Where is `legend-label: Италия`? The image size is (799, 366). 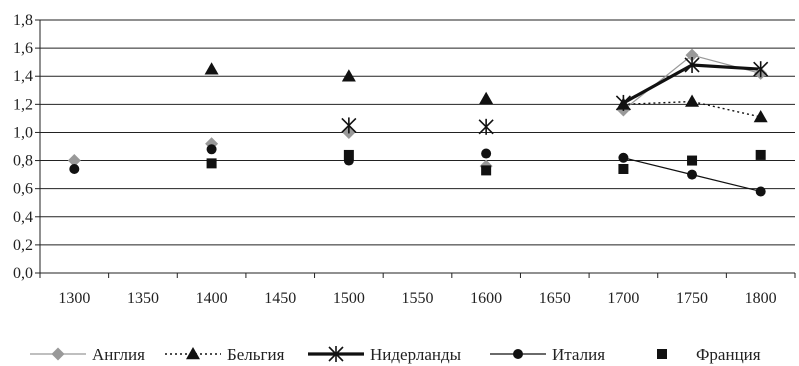
legend-label: Италия is located at coordinates (578, 354).